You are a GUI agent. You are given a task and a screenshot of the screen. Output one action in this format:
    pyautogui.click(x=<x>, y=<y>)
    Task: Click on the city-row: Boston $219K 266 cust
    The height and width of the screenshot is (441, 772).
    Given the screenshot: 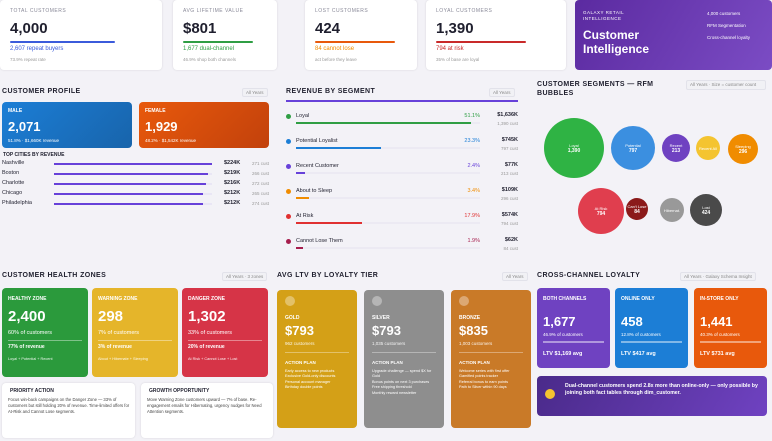 What is the action you would take?
    pyautogui.click(x=136, y=174)
    